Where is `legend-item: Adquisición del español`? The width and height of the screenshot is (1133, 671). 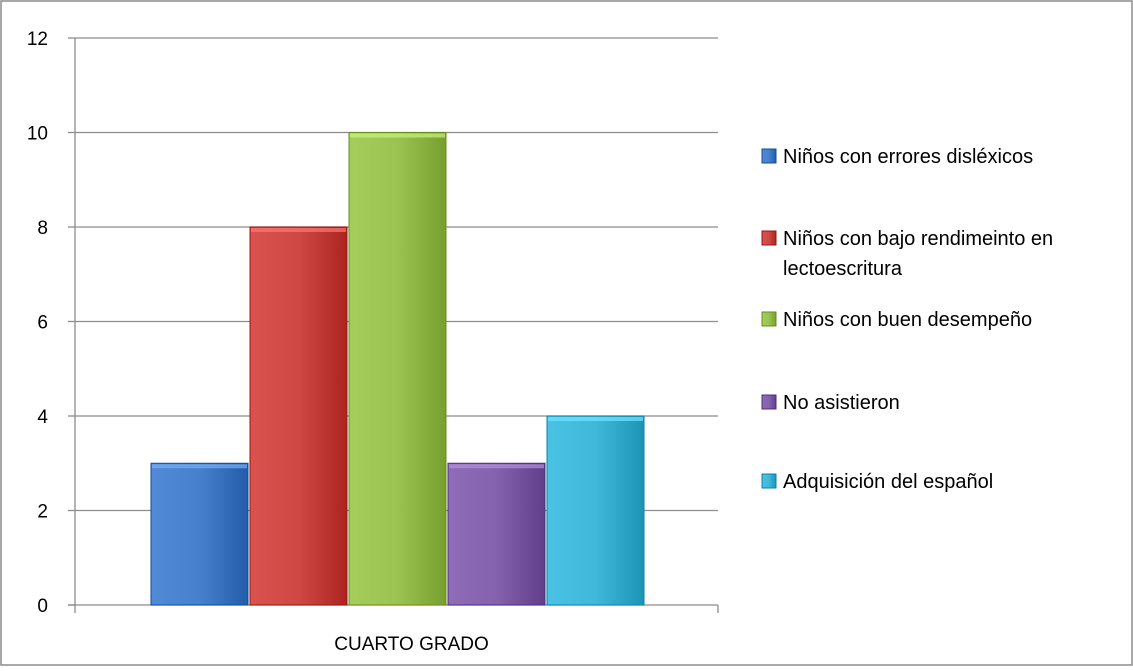 legend-item: Adquisición del español is located at coordinates (877, 482).